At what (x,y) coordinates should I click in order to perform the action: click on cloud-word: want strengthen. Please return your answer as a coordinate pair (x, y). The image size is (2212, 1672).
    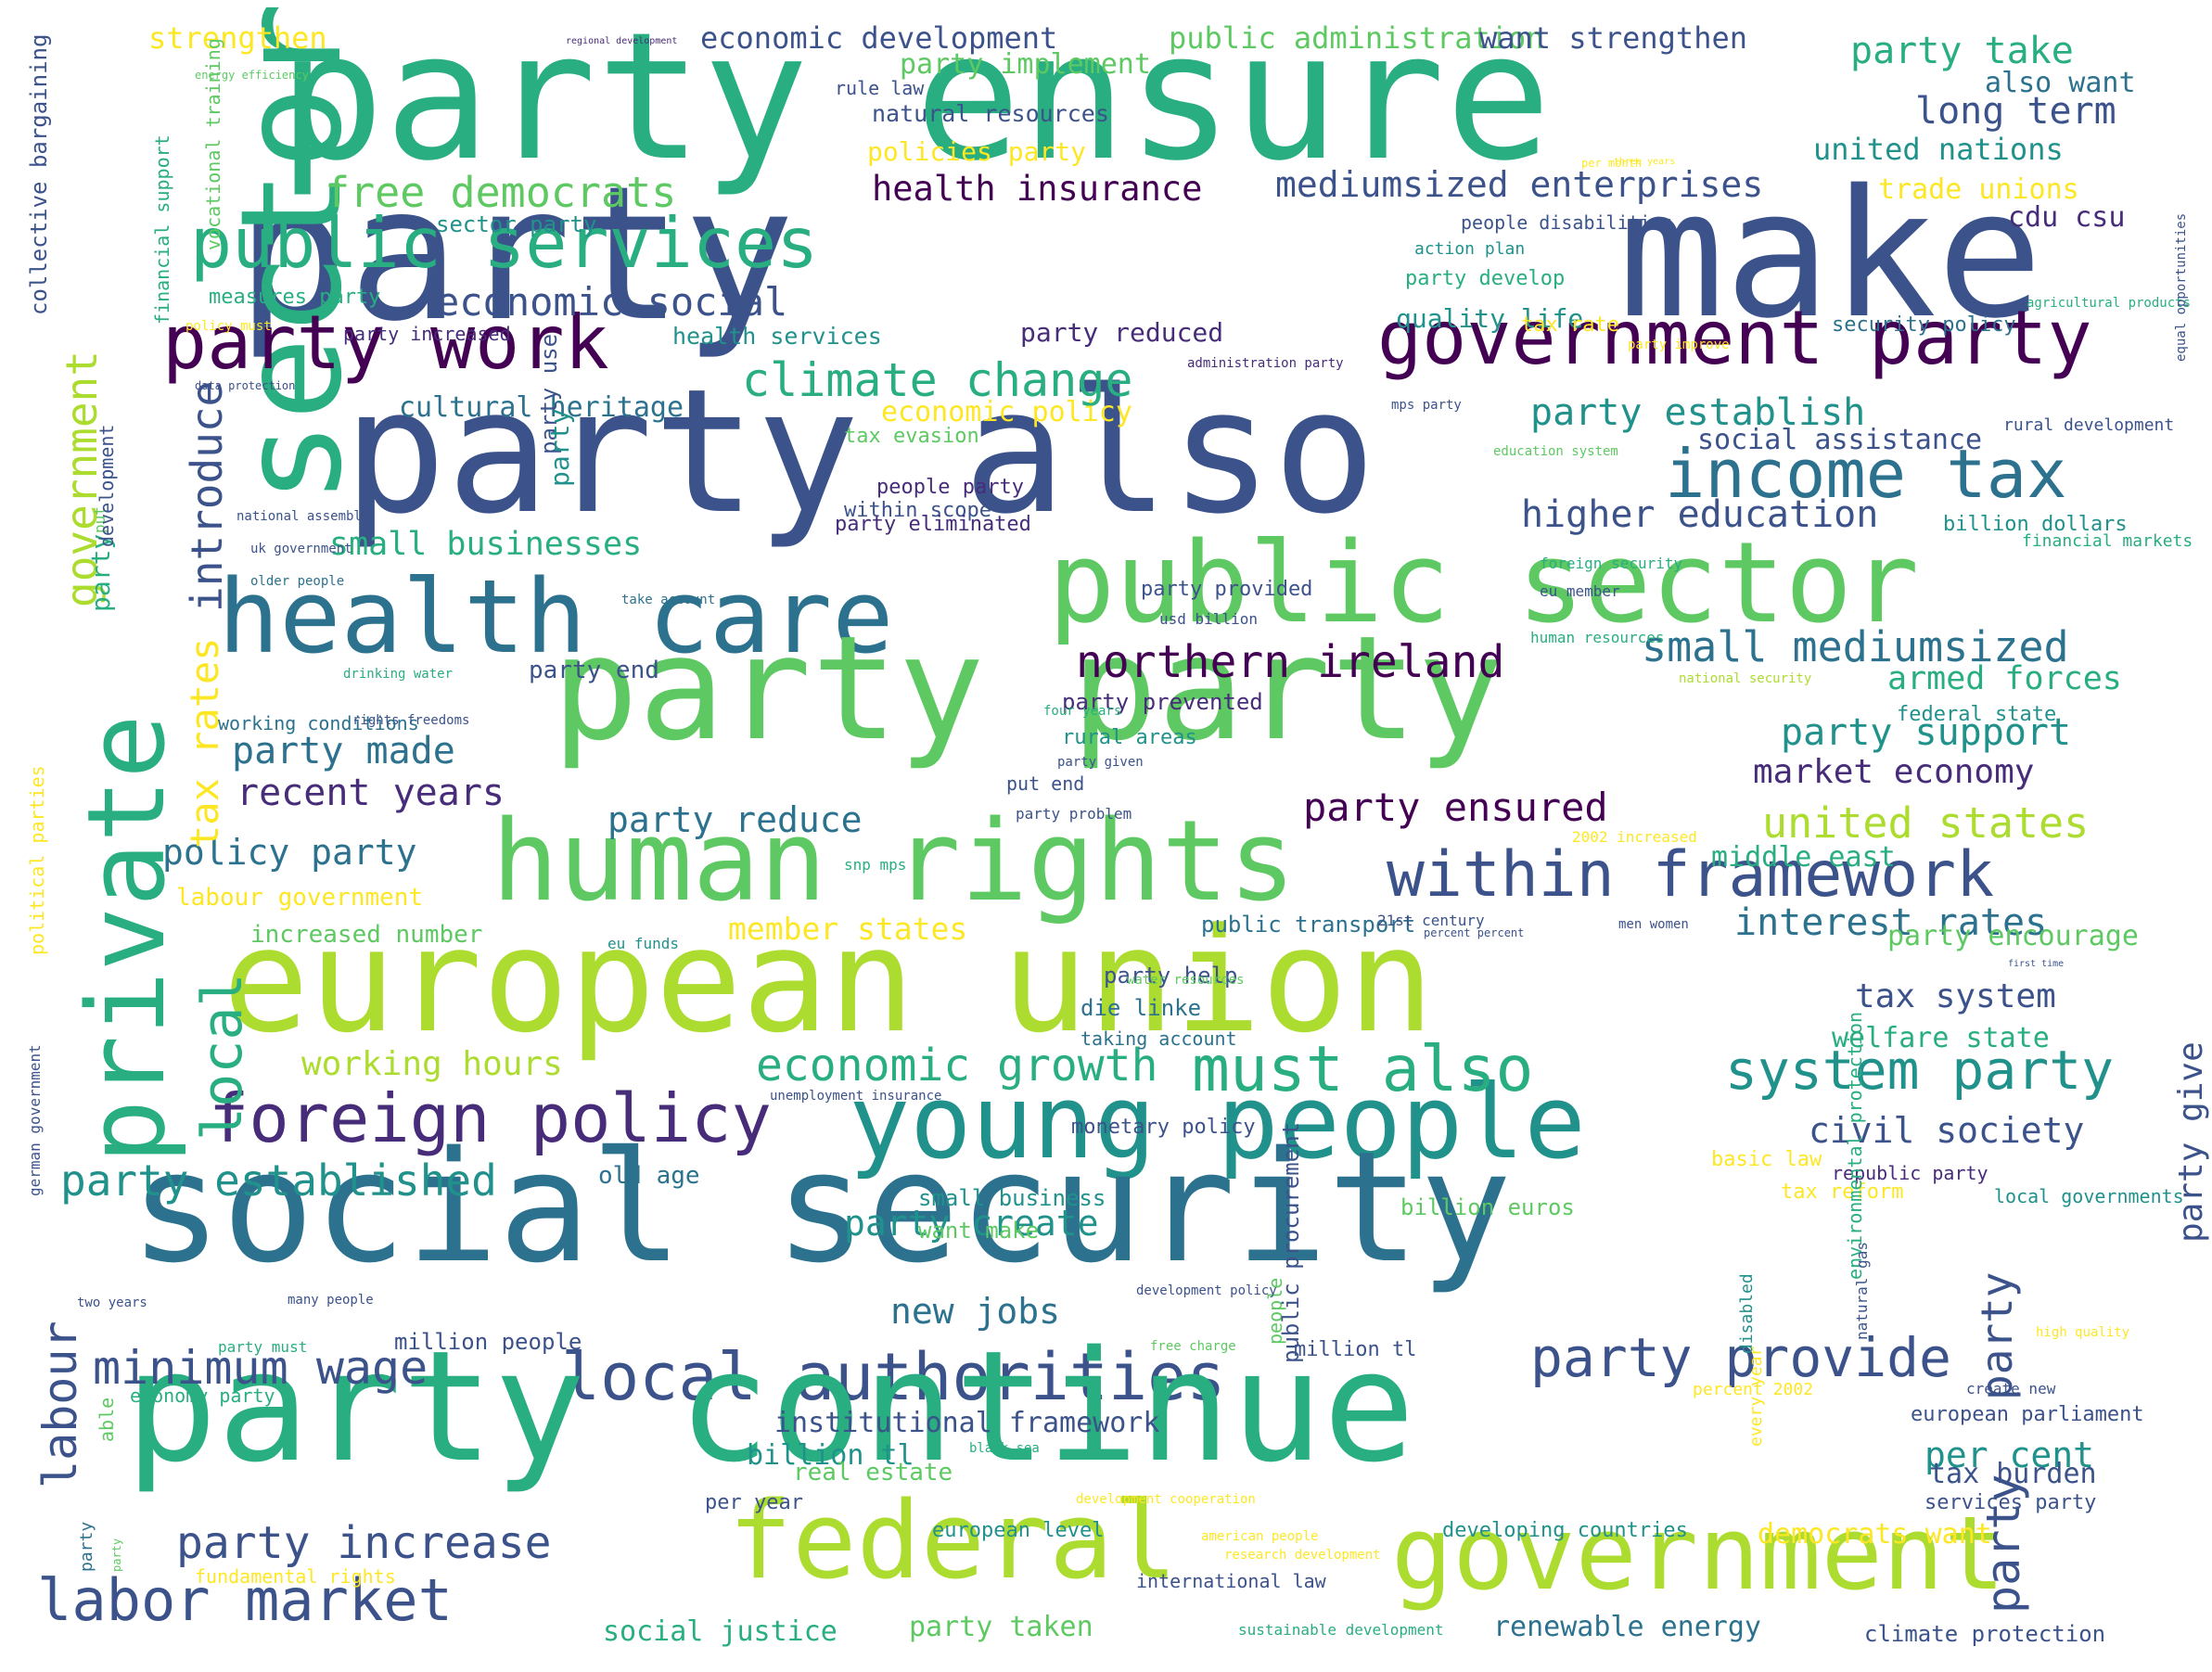
    Looking at the image, I should click on (1613, 38).